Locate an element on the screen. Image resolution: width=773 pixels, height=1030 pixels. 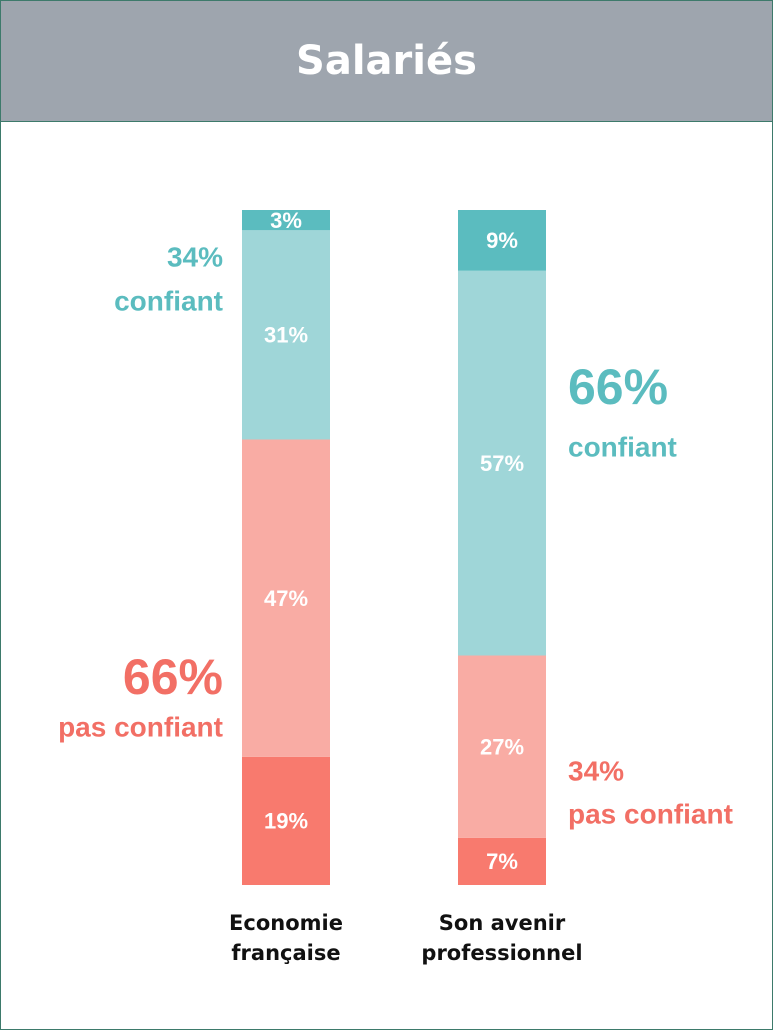
segment-label: 31% is located at coordinates (286, 335).